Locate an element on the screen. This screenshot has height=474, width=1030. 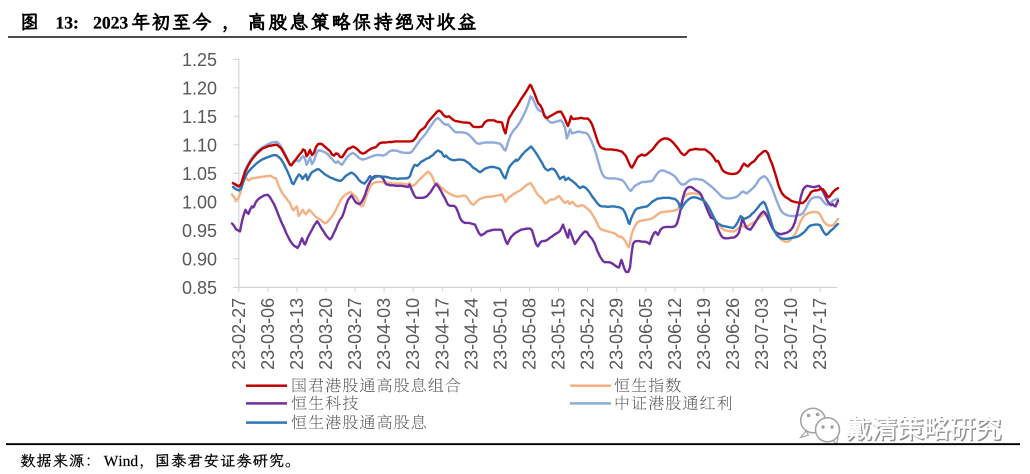
svg-text: 23-05-22 is located at coordinates (588, 334).